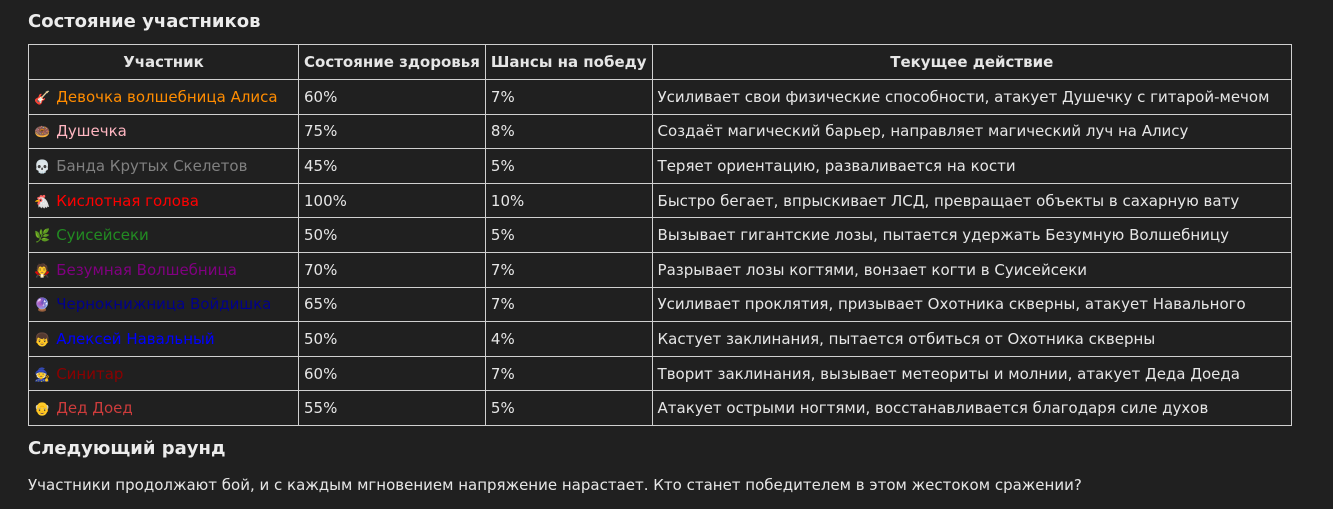  I want to click on icon: 💀, so click(42, 167).